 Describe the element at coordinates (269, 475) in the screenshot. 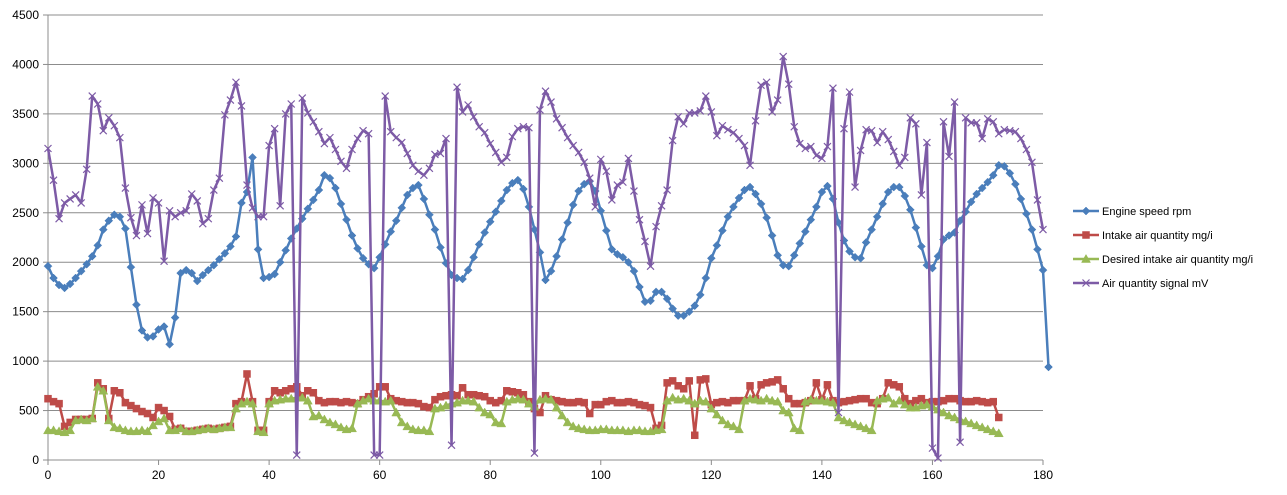

I see `x-tick-label-40: 40` at that location.